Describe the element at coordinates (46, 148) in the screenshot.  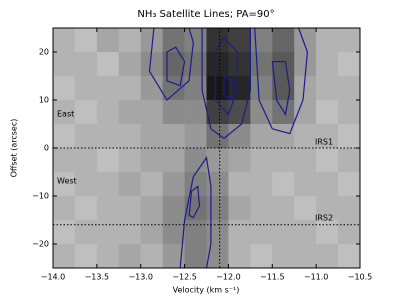
I see `y-tick-label: 0` at that location.